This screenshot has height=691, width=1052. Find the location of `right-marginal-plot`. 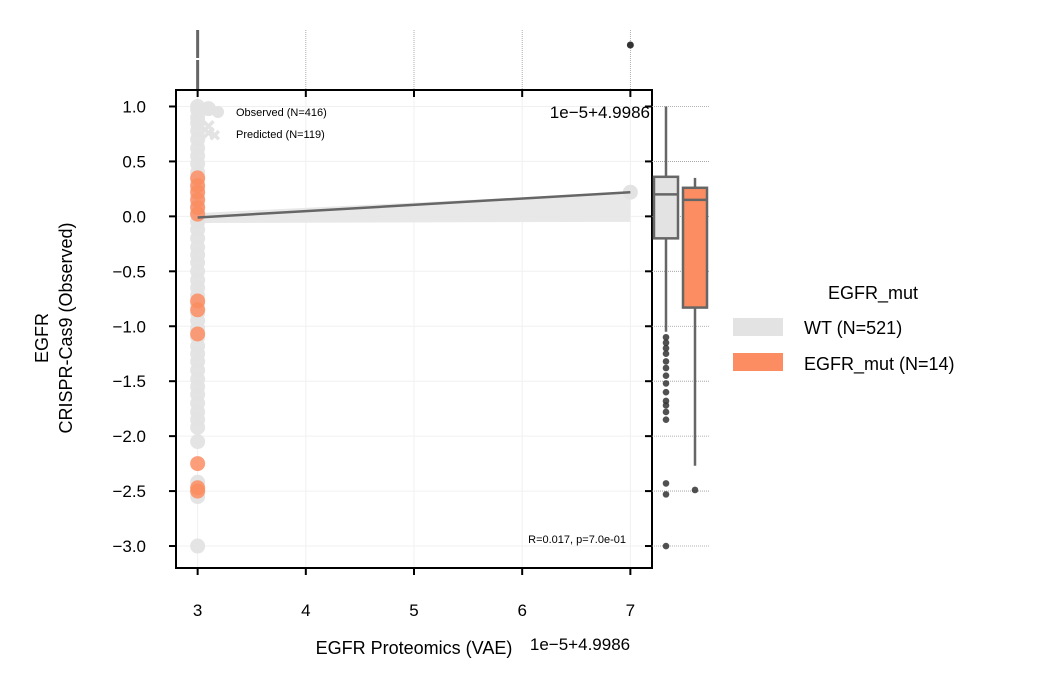

right-marginal-plot is located at coordinates (681, 328).